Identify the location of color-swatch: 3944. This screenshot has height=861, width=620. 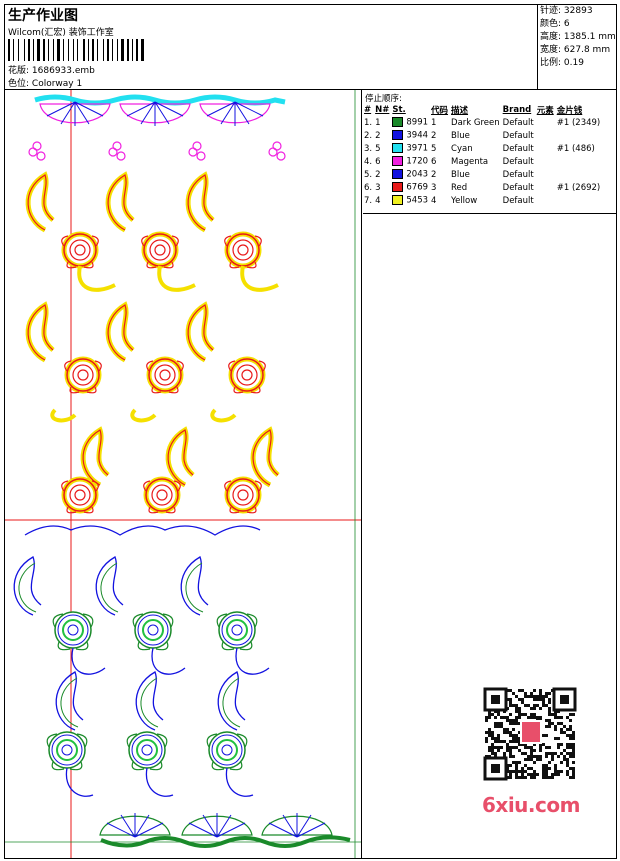
(411, 135).